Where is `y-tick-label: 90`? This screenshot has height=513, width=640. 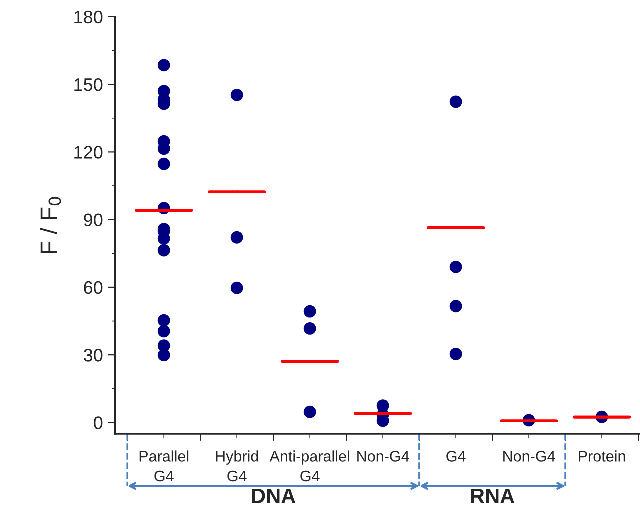 y-tick-label: 90 is located at coordinates (93, 220).